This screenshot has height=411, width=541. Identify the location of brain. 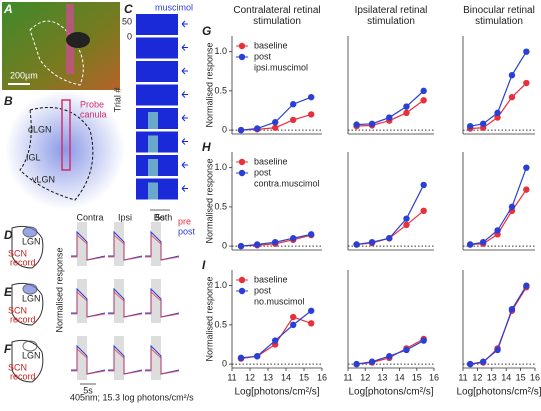
(27, 361).